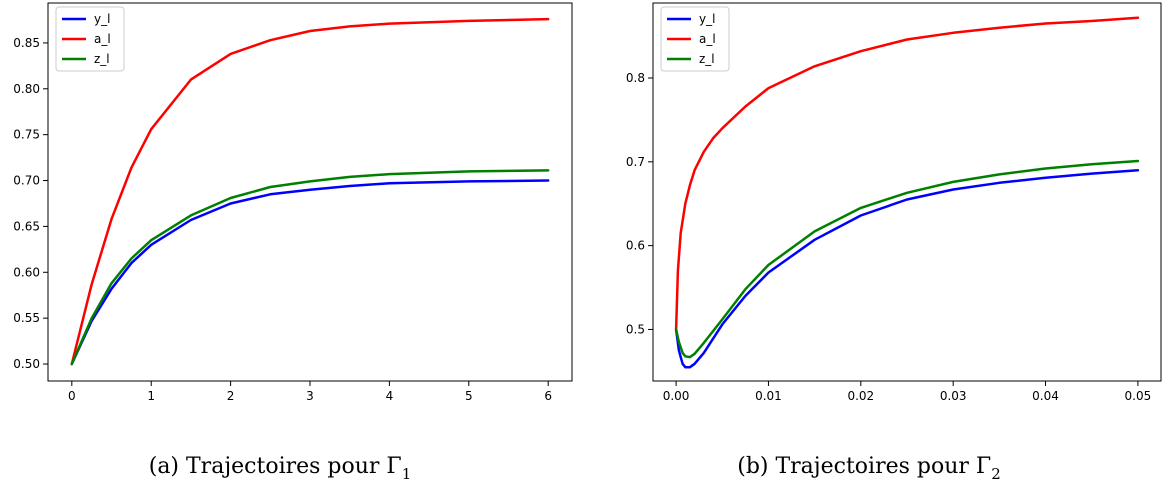 The image size is (1171, 483). What do you see at coordinates (26, 364) in the screenshot?
I see `y-tick-label-a: 0.50` at bounding box center [26, 364].